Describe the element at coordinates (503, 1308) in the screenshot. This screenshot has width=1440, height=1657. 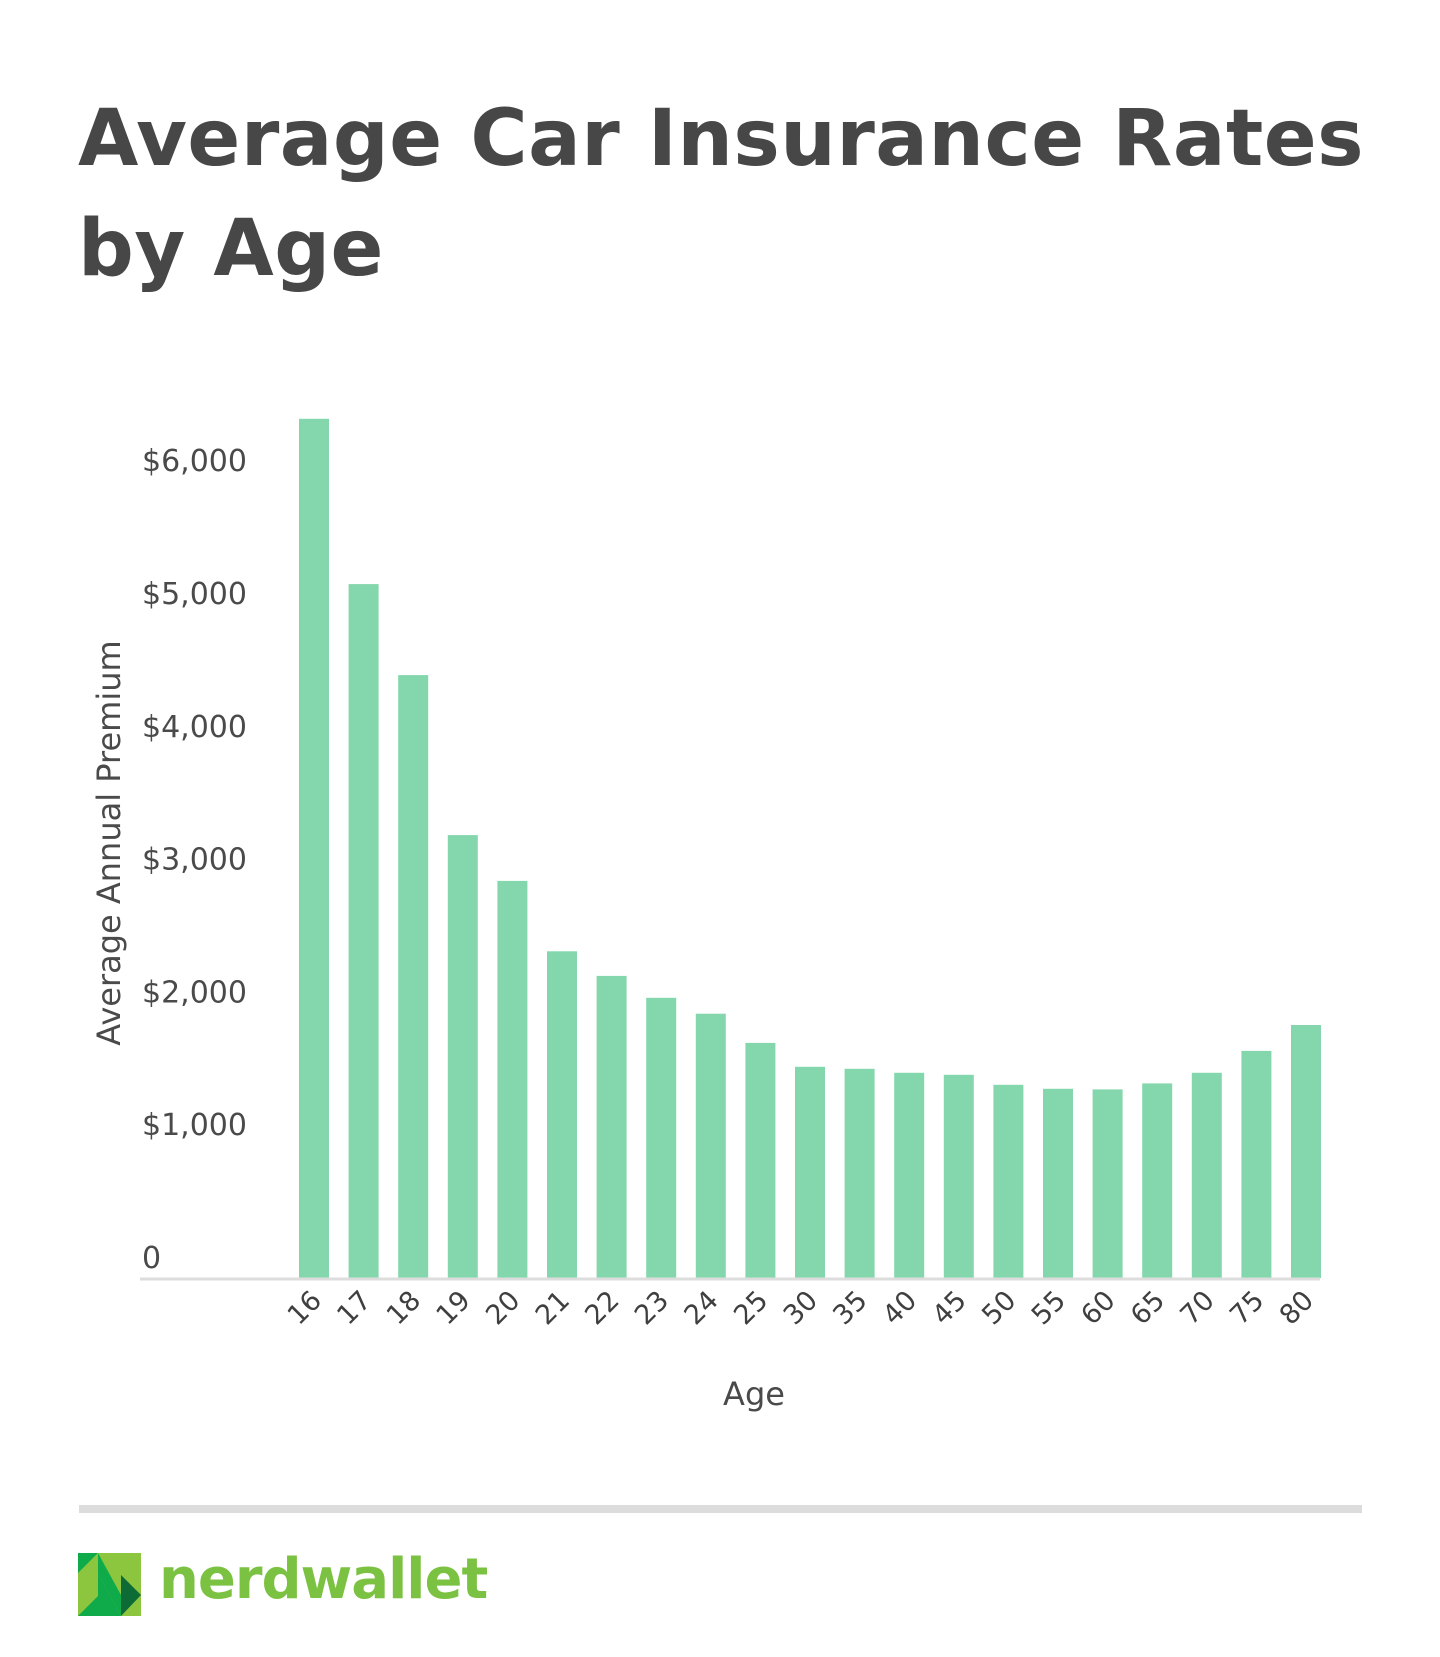
I see `x-tick-label: 20` at that location.